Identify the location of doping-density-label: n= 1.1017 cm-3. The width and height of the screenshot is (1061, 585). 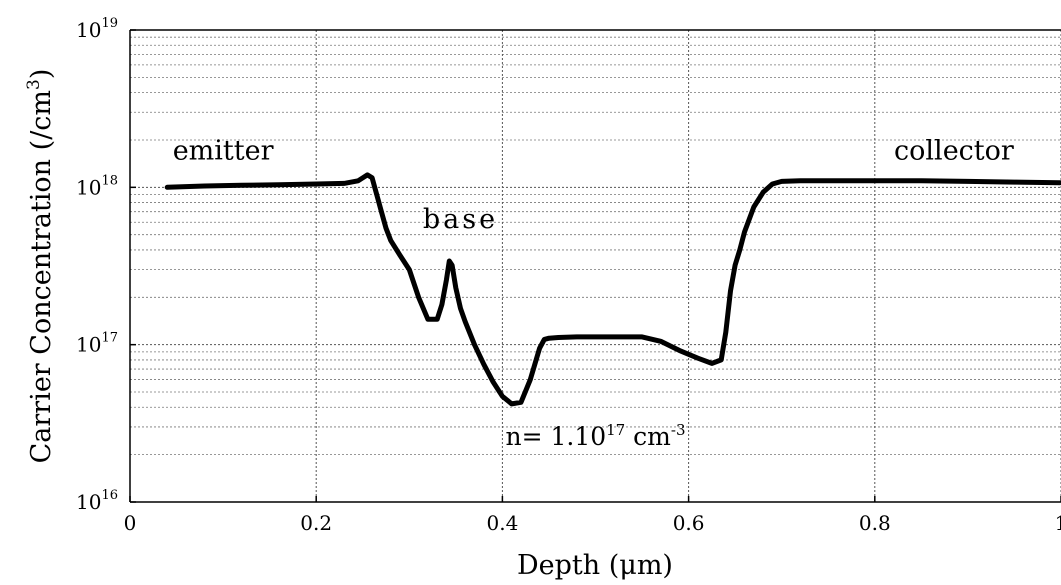
(595, 436).